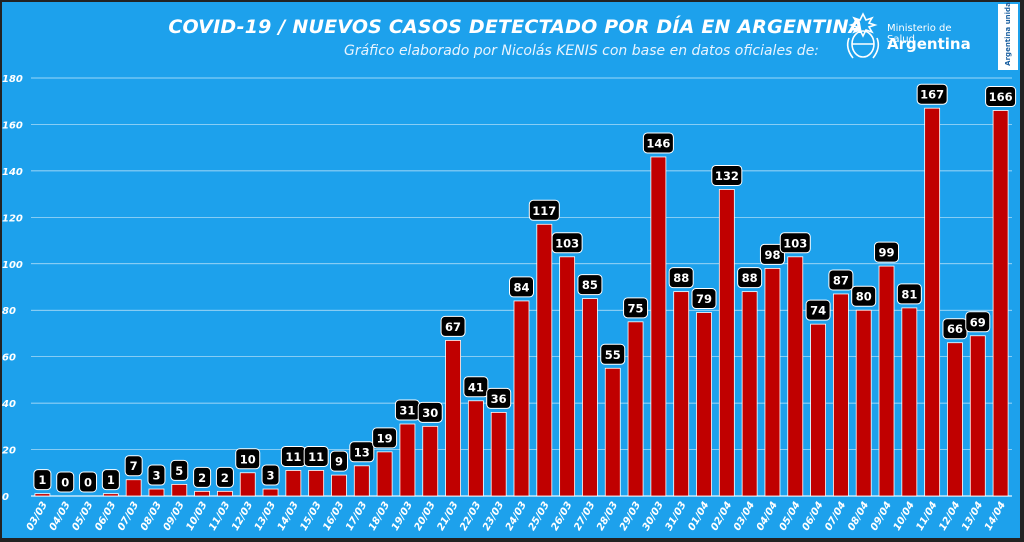 This screenshot has height=542, width=1024. What do you see at coordinates (904, 516) in the screenshot?
I see `x-tick-label: 10/04` at bounding box center [904, 516].